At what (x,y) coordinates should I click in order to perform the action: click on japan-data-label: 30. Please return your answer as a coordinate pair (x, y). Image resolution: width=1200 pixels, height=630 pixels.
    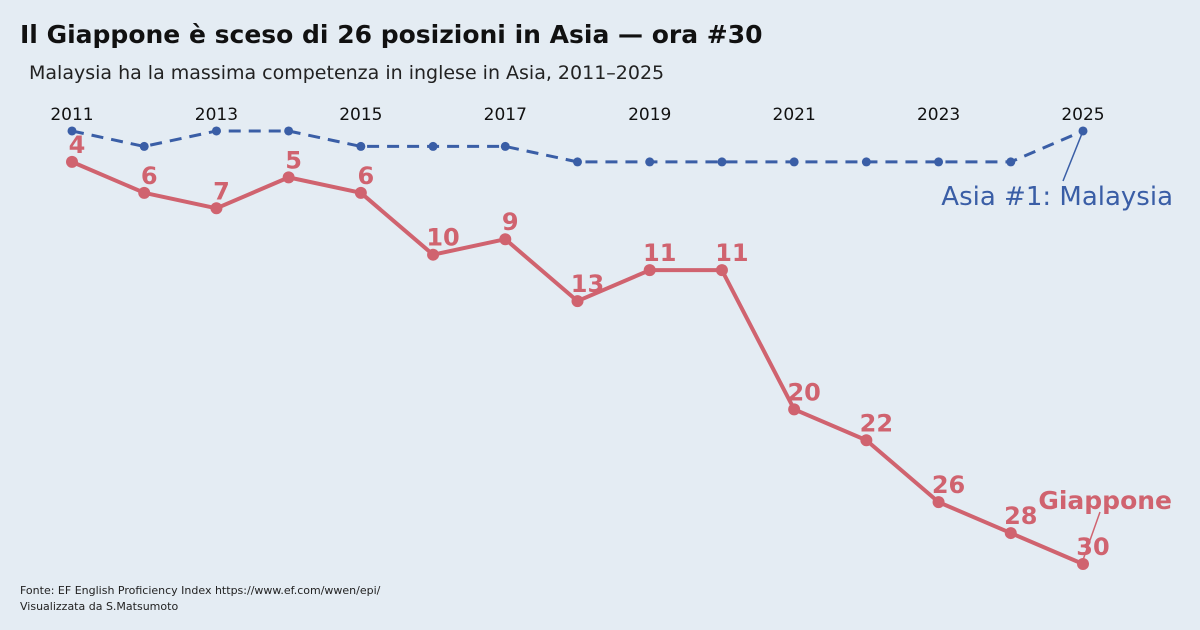
    Looking at the image, I should click on (1092, 547).